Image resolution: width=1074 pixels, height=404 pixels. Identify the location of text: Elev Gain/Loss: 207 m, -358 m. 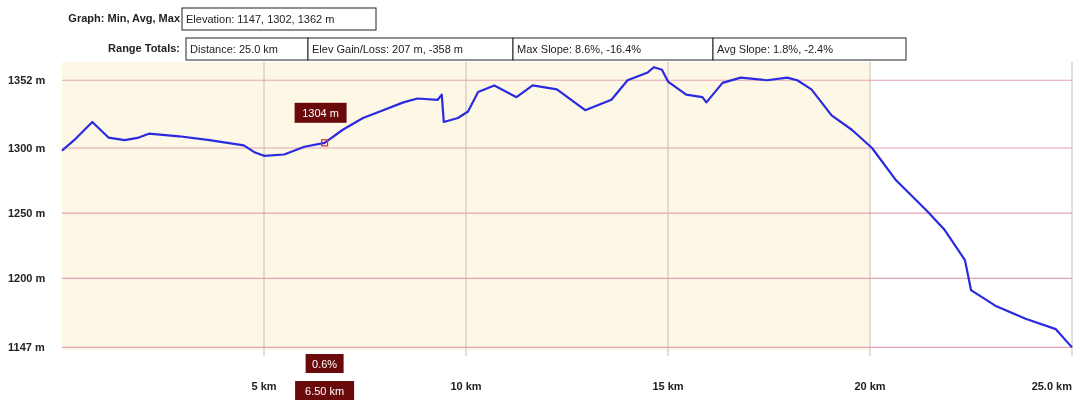
(388, 49).